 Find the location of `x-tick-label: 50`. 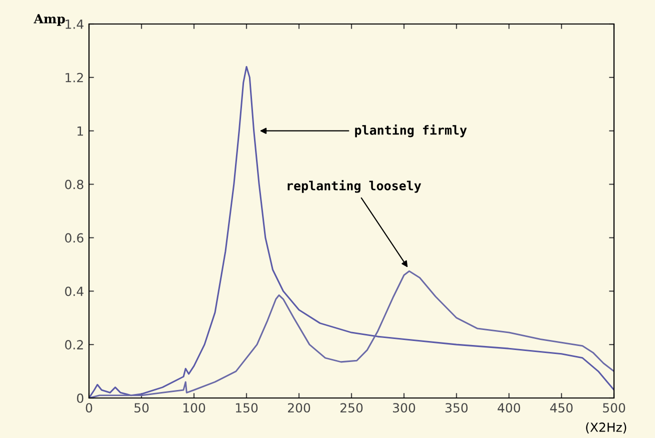

x-tick-label: 50 is located at coordinates (141, 408).